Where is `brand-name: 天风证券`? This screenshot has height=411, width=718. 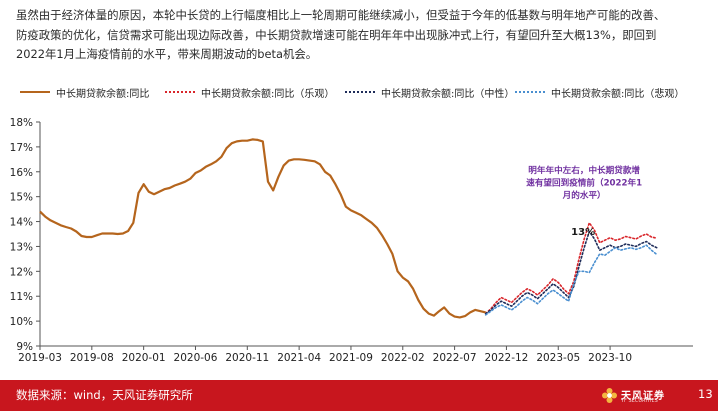
brand-name: 天风证券 is located at coordinates (643, 396).